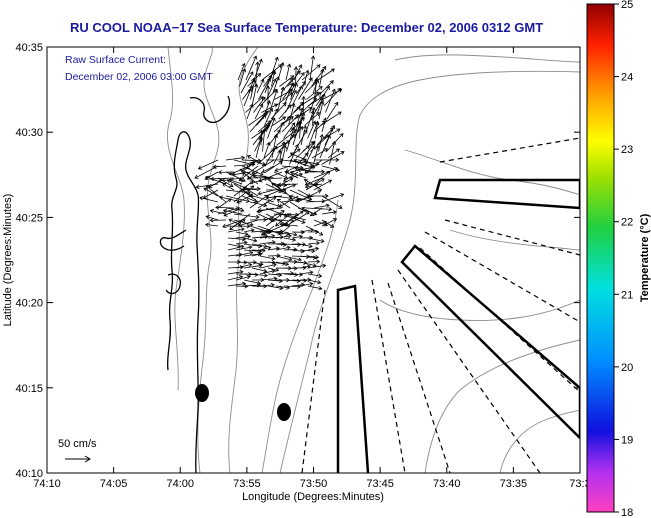 The width and height of the screenshot is (651, 518). What do you see at coordinates (447, 484) in the screenshot?
I see `x-tick-label: 73:40` at bounding box center [447, 484].